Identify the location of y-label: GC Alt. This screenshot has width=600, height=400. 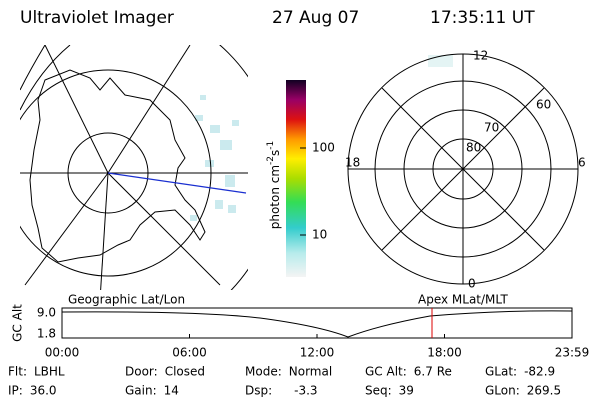
(18, 323).